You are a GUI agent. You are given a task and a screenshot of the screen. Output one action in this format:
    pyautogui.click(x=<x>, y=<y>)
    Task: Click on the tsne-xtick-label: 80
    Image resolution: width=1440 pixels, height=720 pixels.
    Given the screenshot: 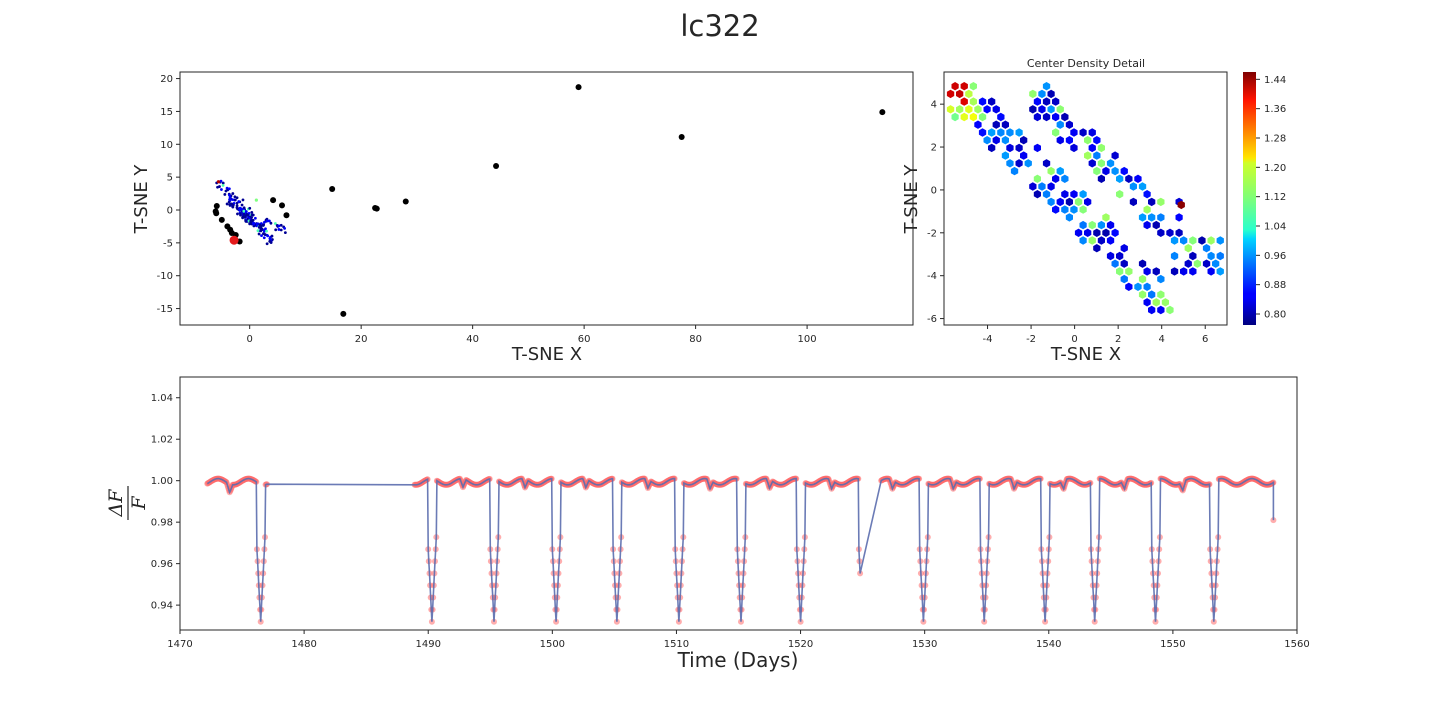 What is the action you would take?
    pyautogui.click(x=695, y=339)
    